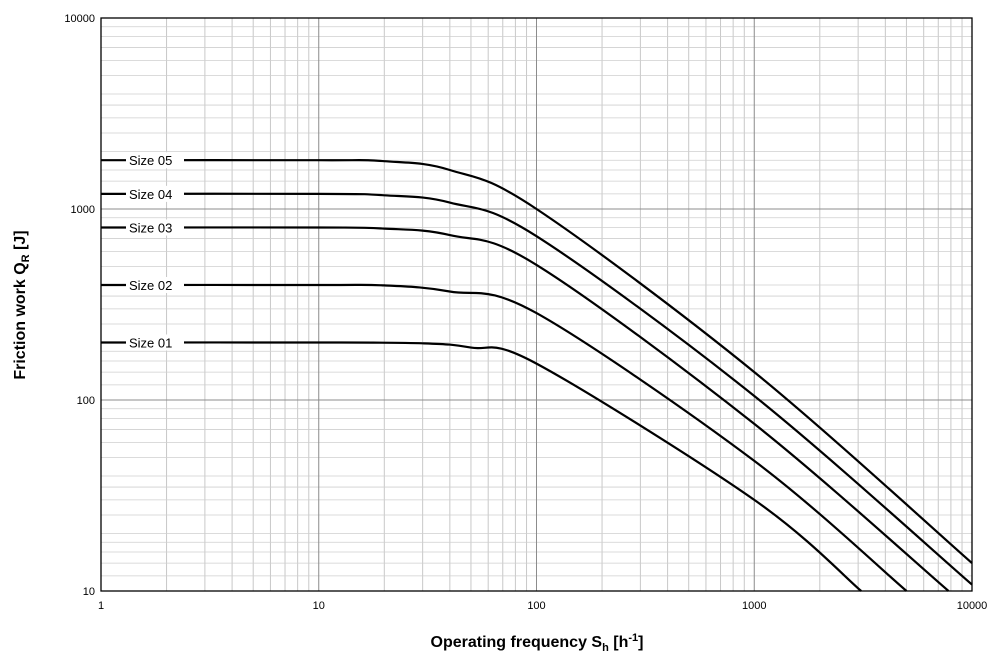 The width and height of the screenshot is (993, 662). Describe the element at coordinates (150, 228) in the screenshot. I see `series-label-size-03: Size 03` at that location.